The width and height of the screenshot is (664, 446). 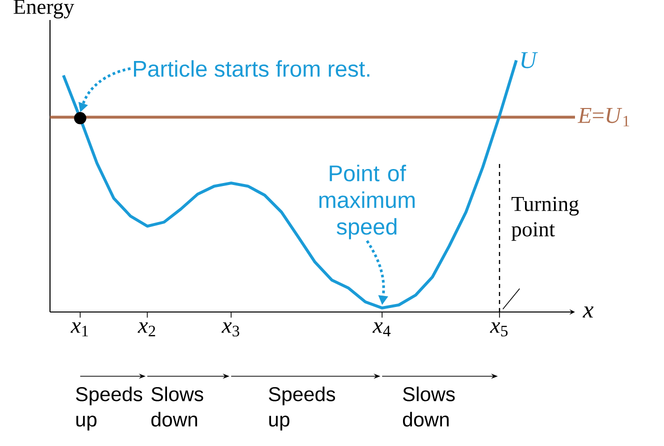 What do you see at coordinates (588, 312) in the screenshot?
I see `x-axis-title: x` at bounding box center [588, 312].